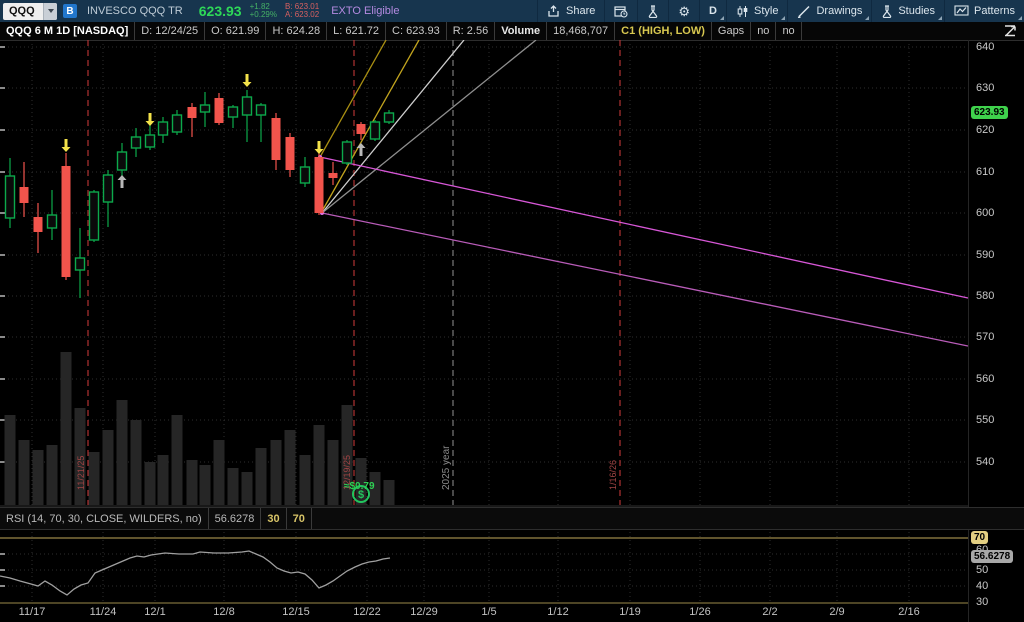  Describe the element at coordinates (961, 10) in the screenshot. I see `patterns-icon` at that location.